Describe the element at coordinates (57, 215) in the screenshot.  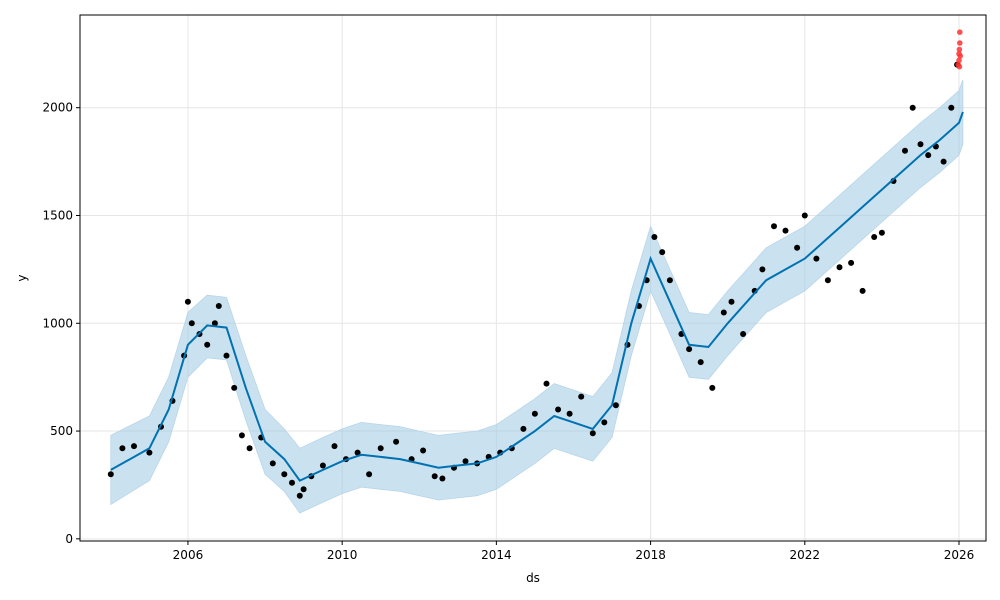
I see `y-tick-label: 1500` at that location.